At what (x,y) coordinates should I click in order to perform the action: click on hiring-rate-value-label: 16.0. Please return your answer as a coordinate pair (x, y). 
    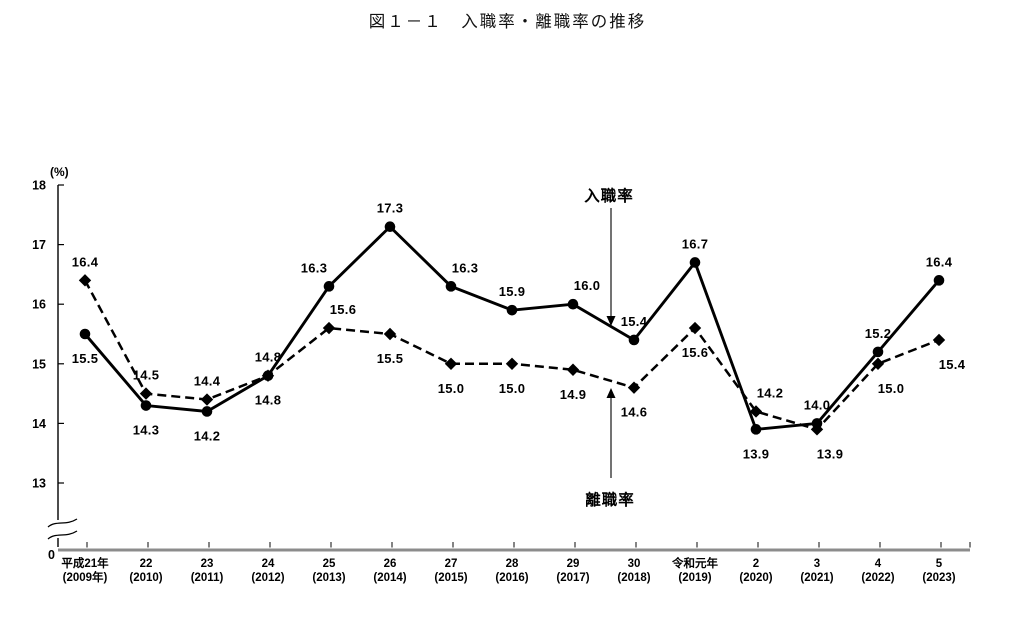
    Looking at the image, I should click on (587, 285).